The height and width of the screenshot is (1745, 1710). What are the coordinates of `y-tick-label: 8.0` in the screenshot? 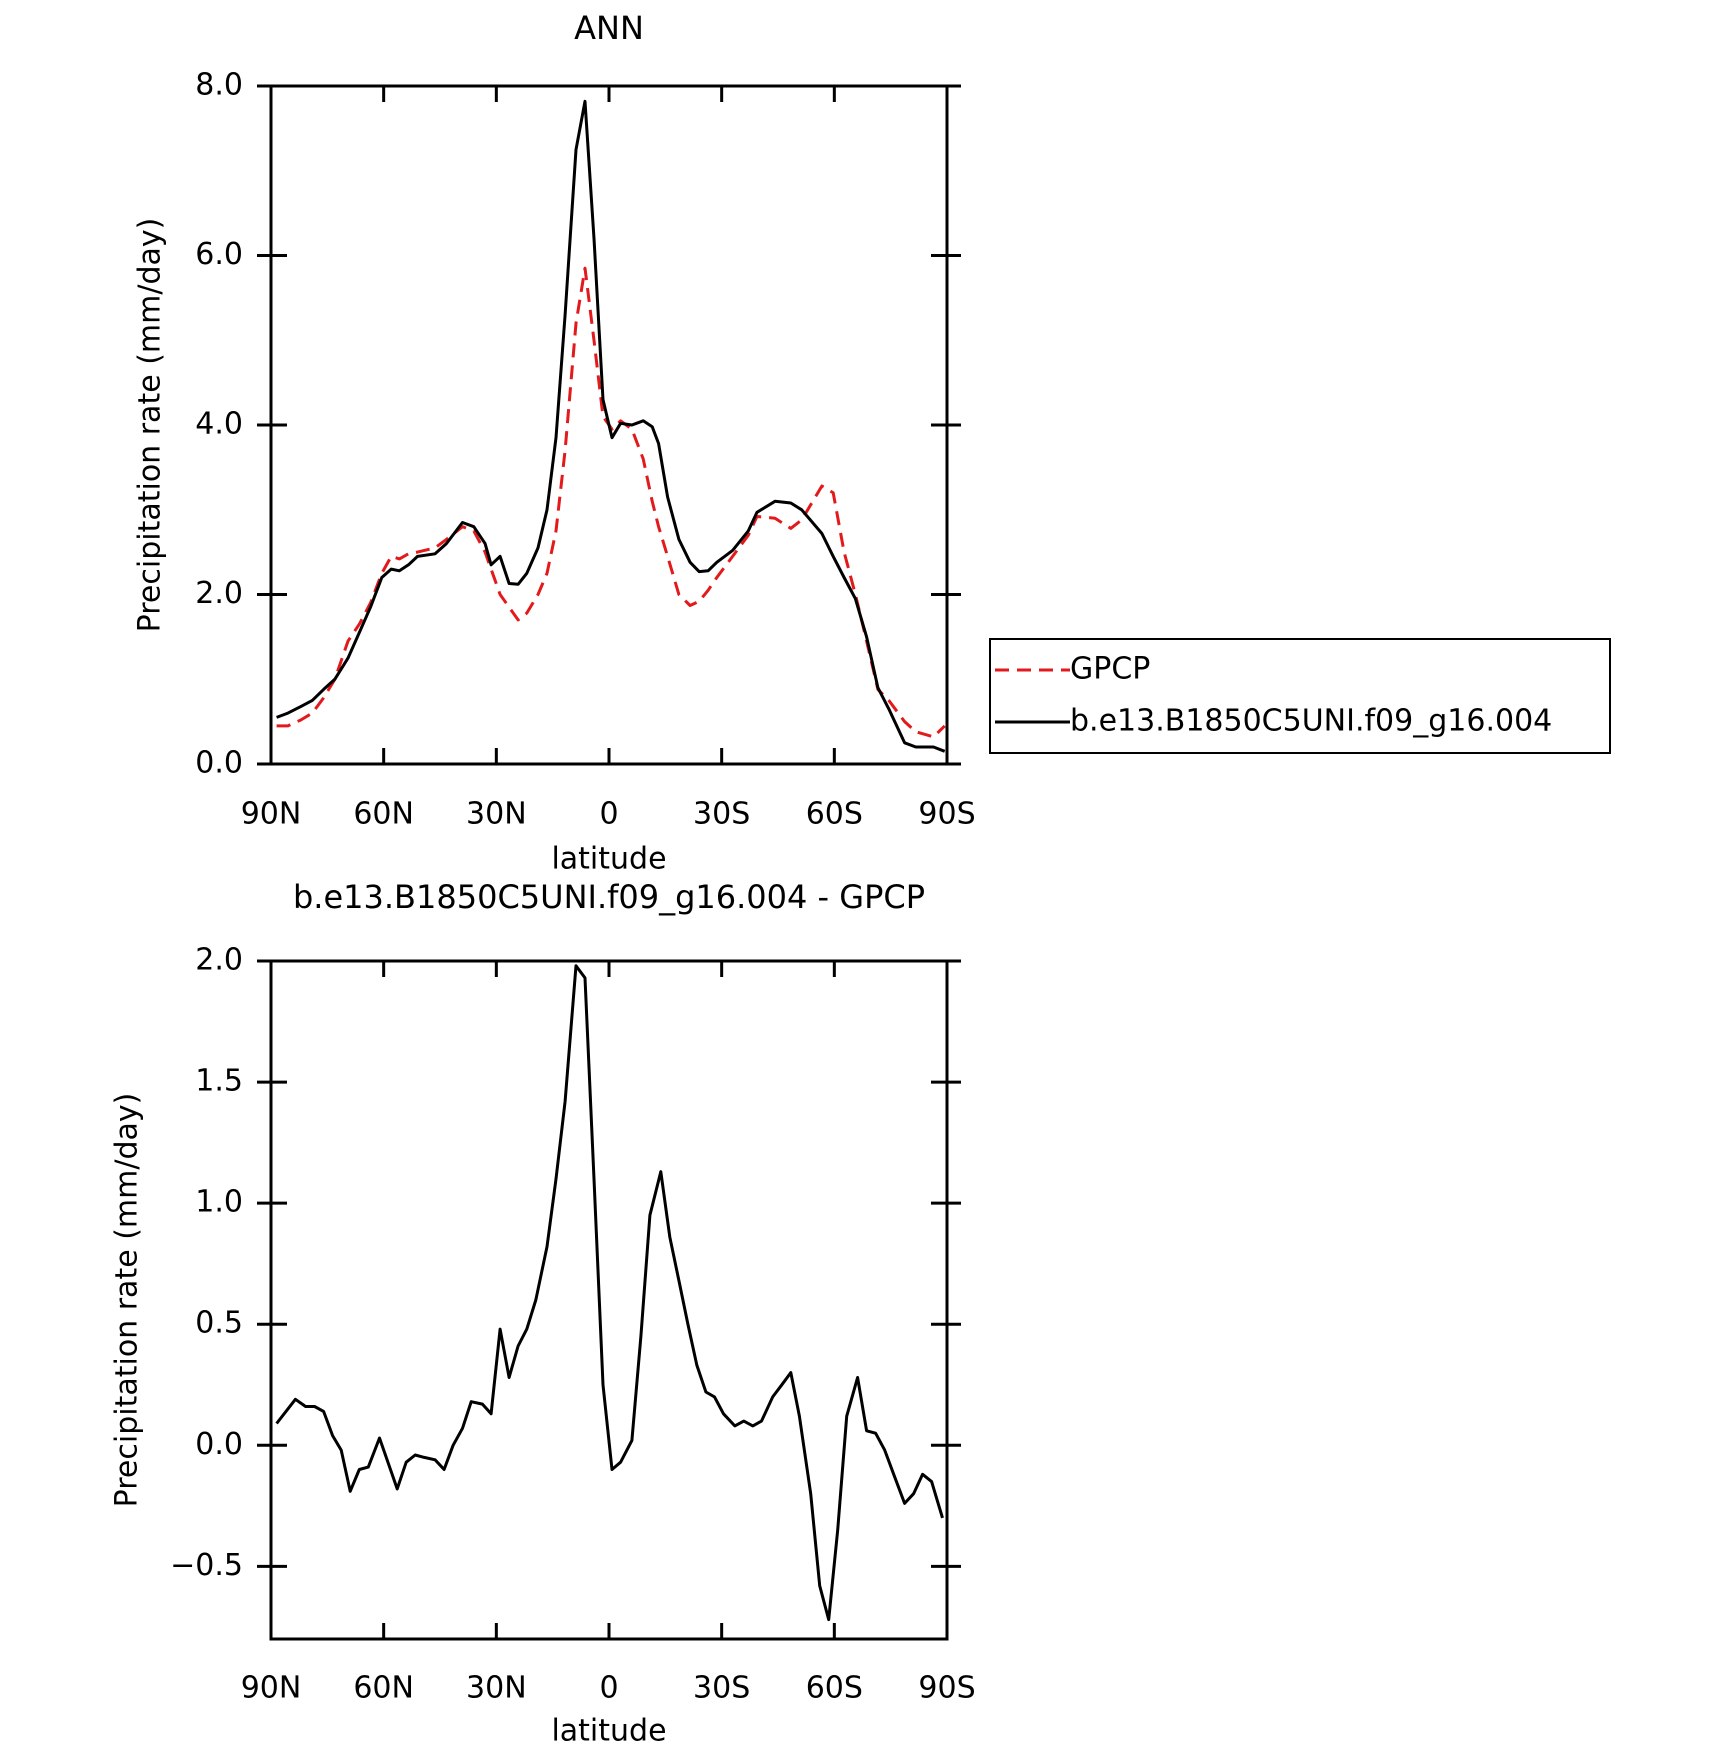 It's located at (219, 85).